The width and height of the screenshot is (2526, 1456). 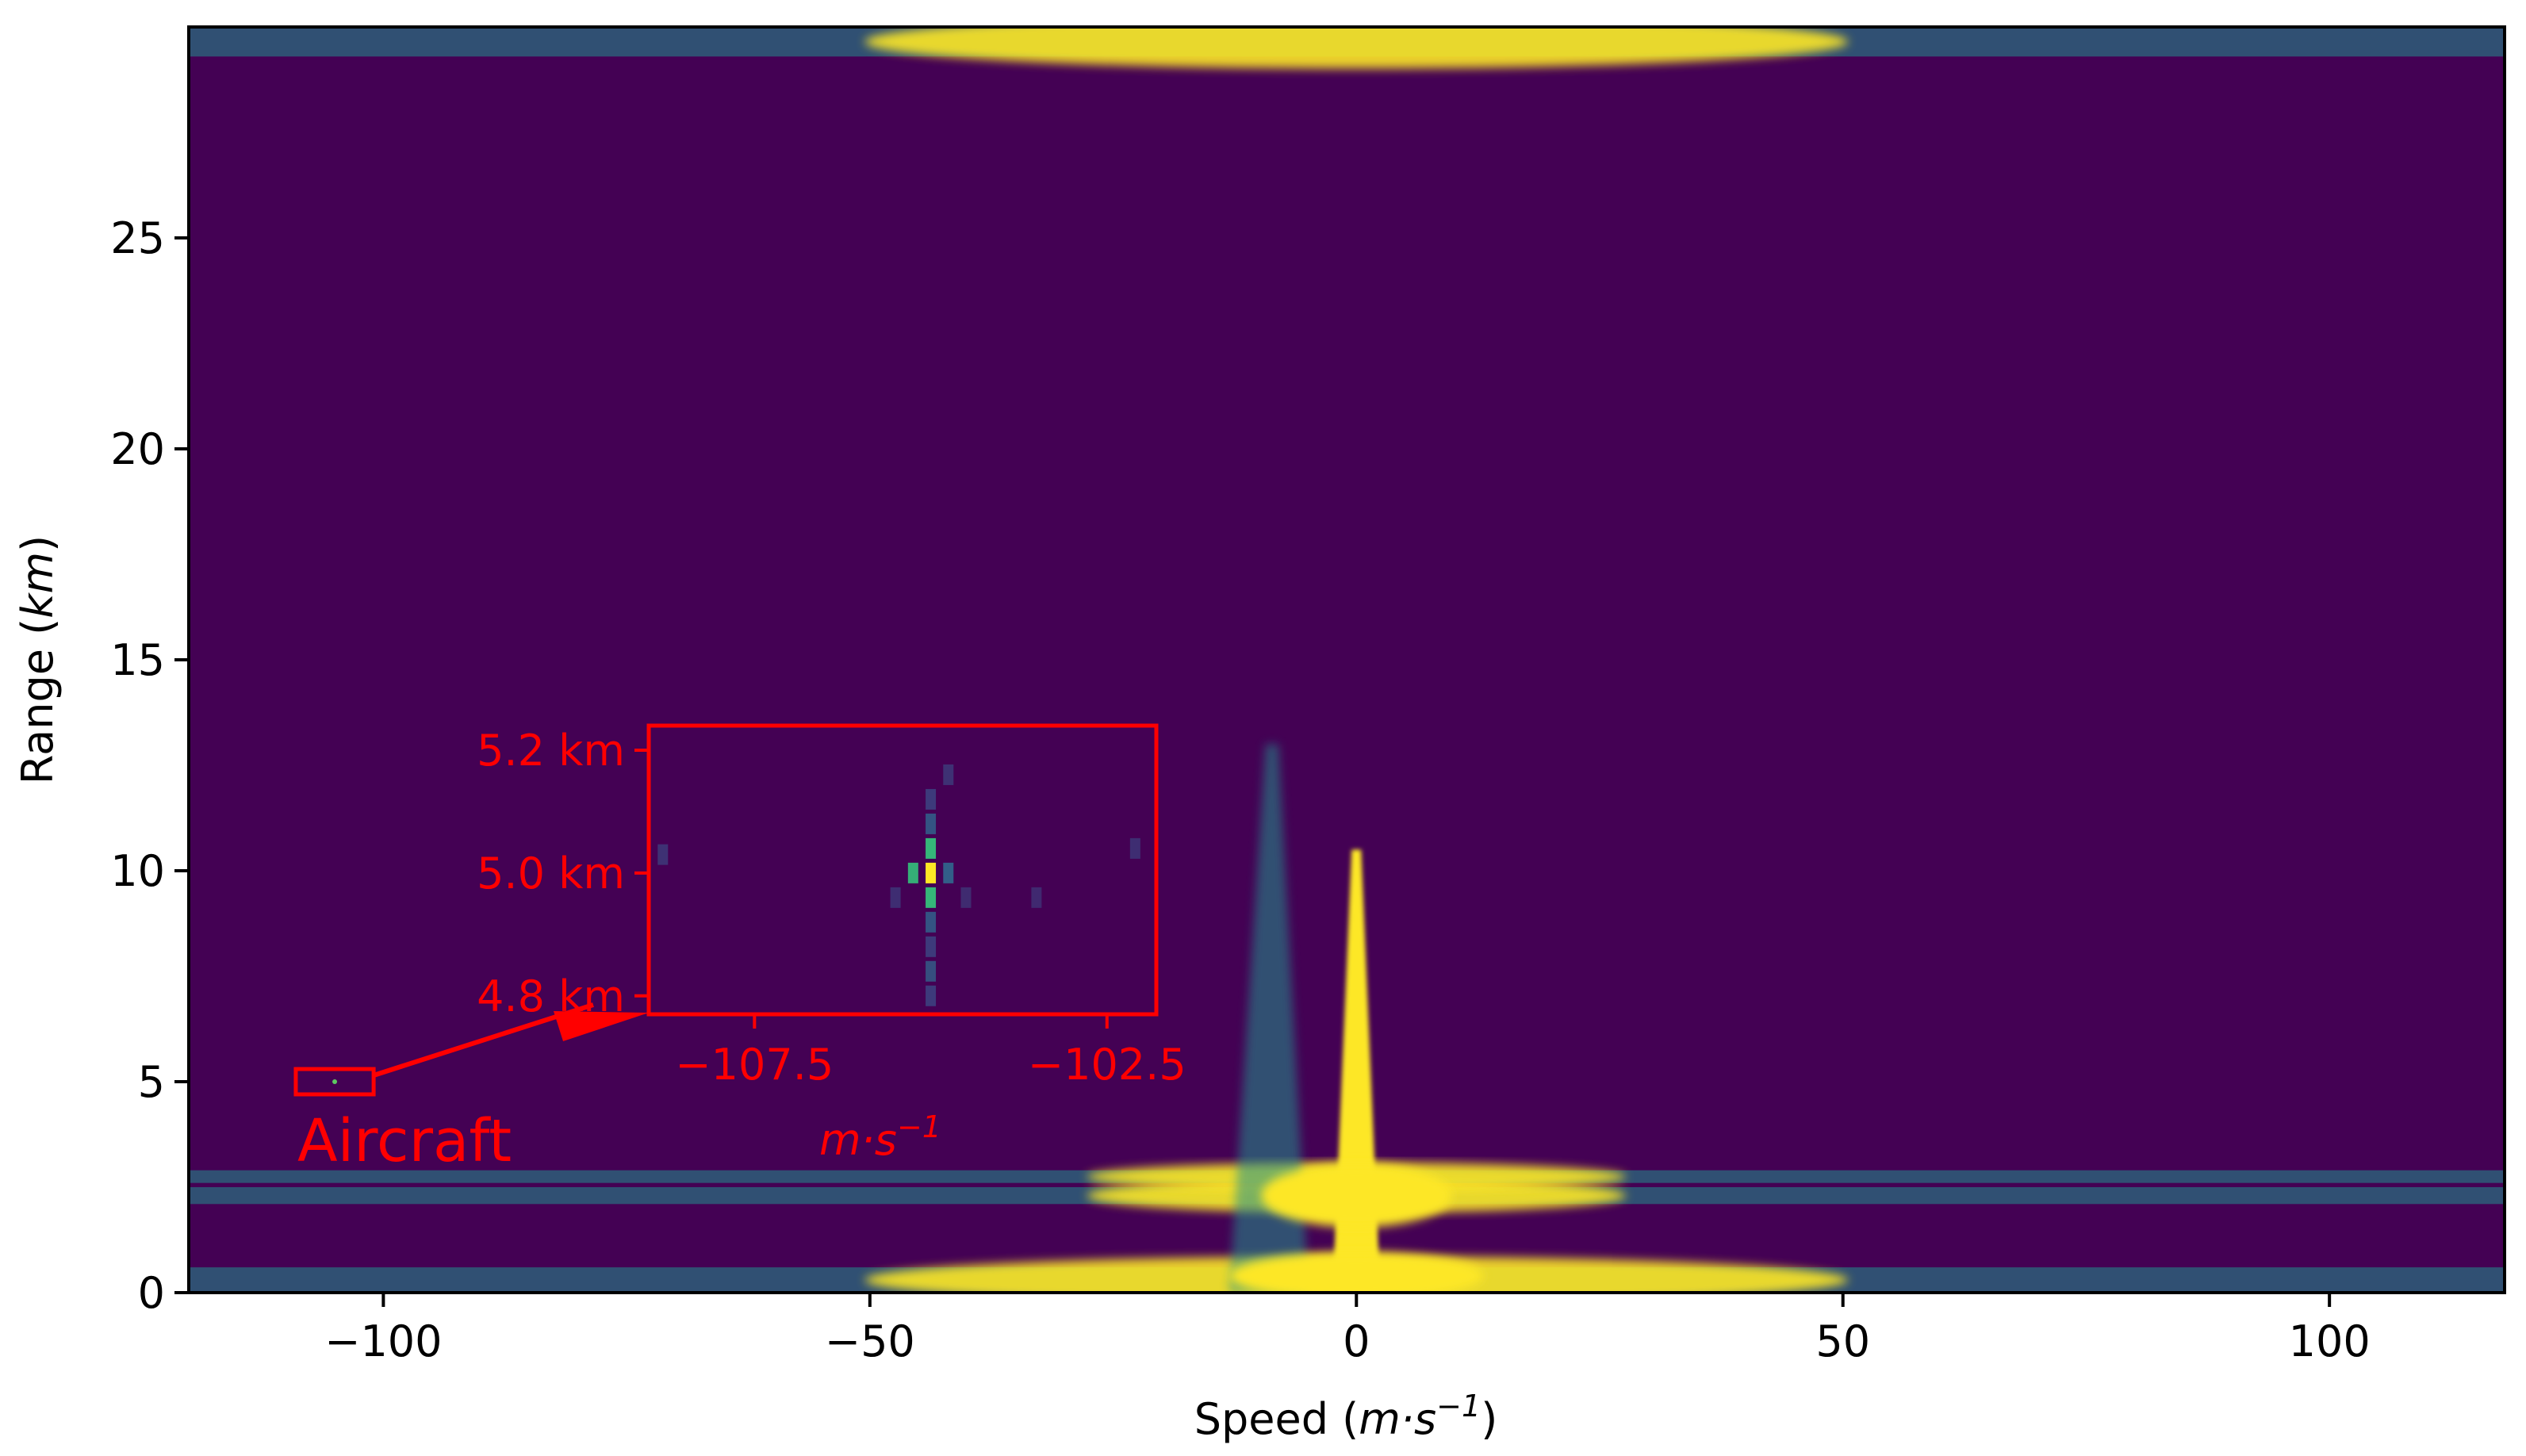 What do you see at coordinates (1489, 1419) in the screenshot?
I see `x-axis-label-paren-close: )` at bounding box center [1489, 1419].